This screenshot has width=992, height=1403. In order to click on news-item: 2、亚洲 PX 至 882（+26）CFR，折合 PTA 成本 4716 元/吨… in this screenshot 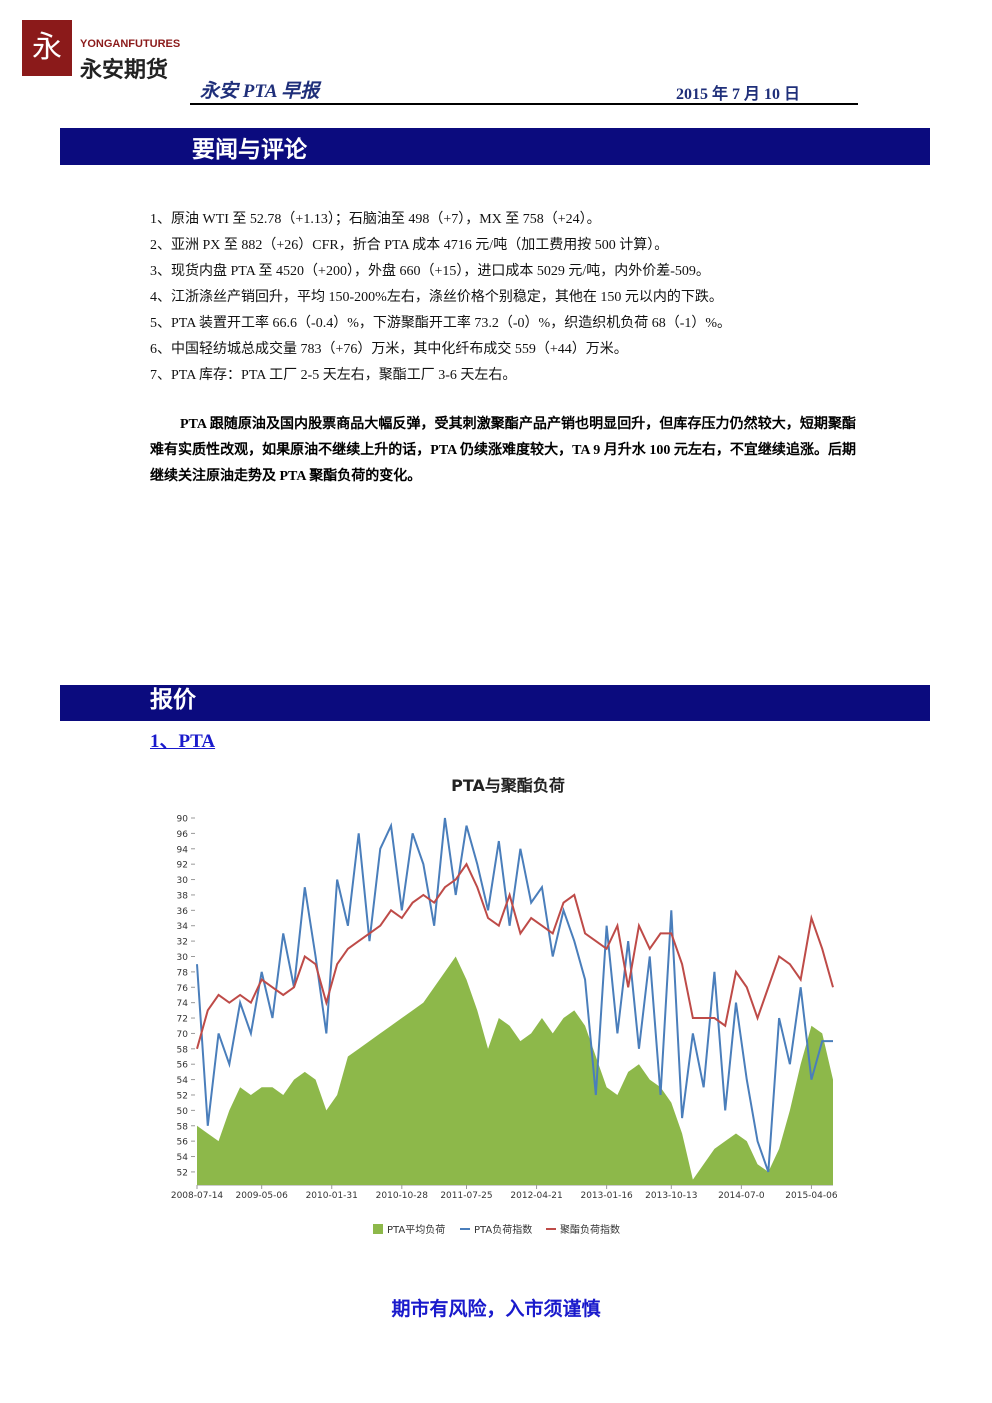, I will do `click(409, 245)`.